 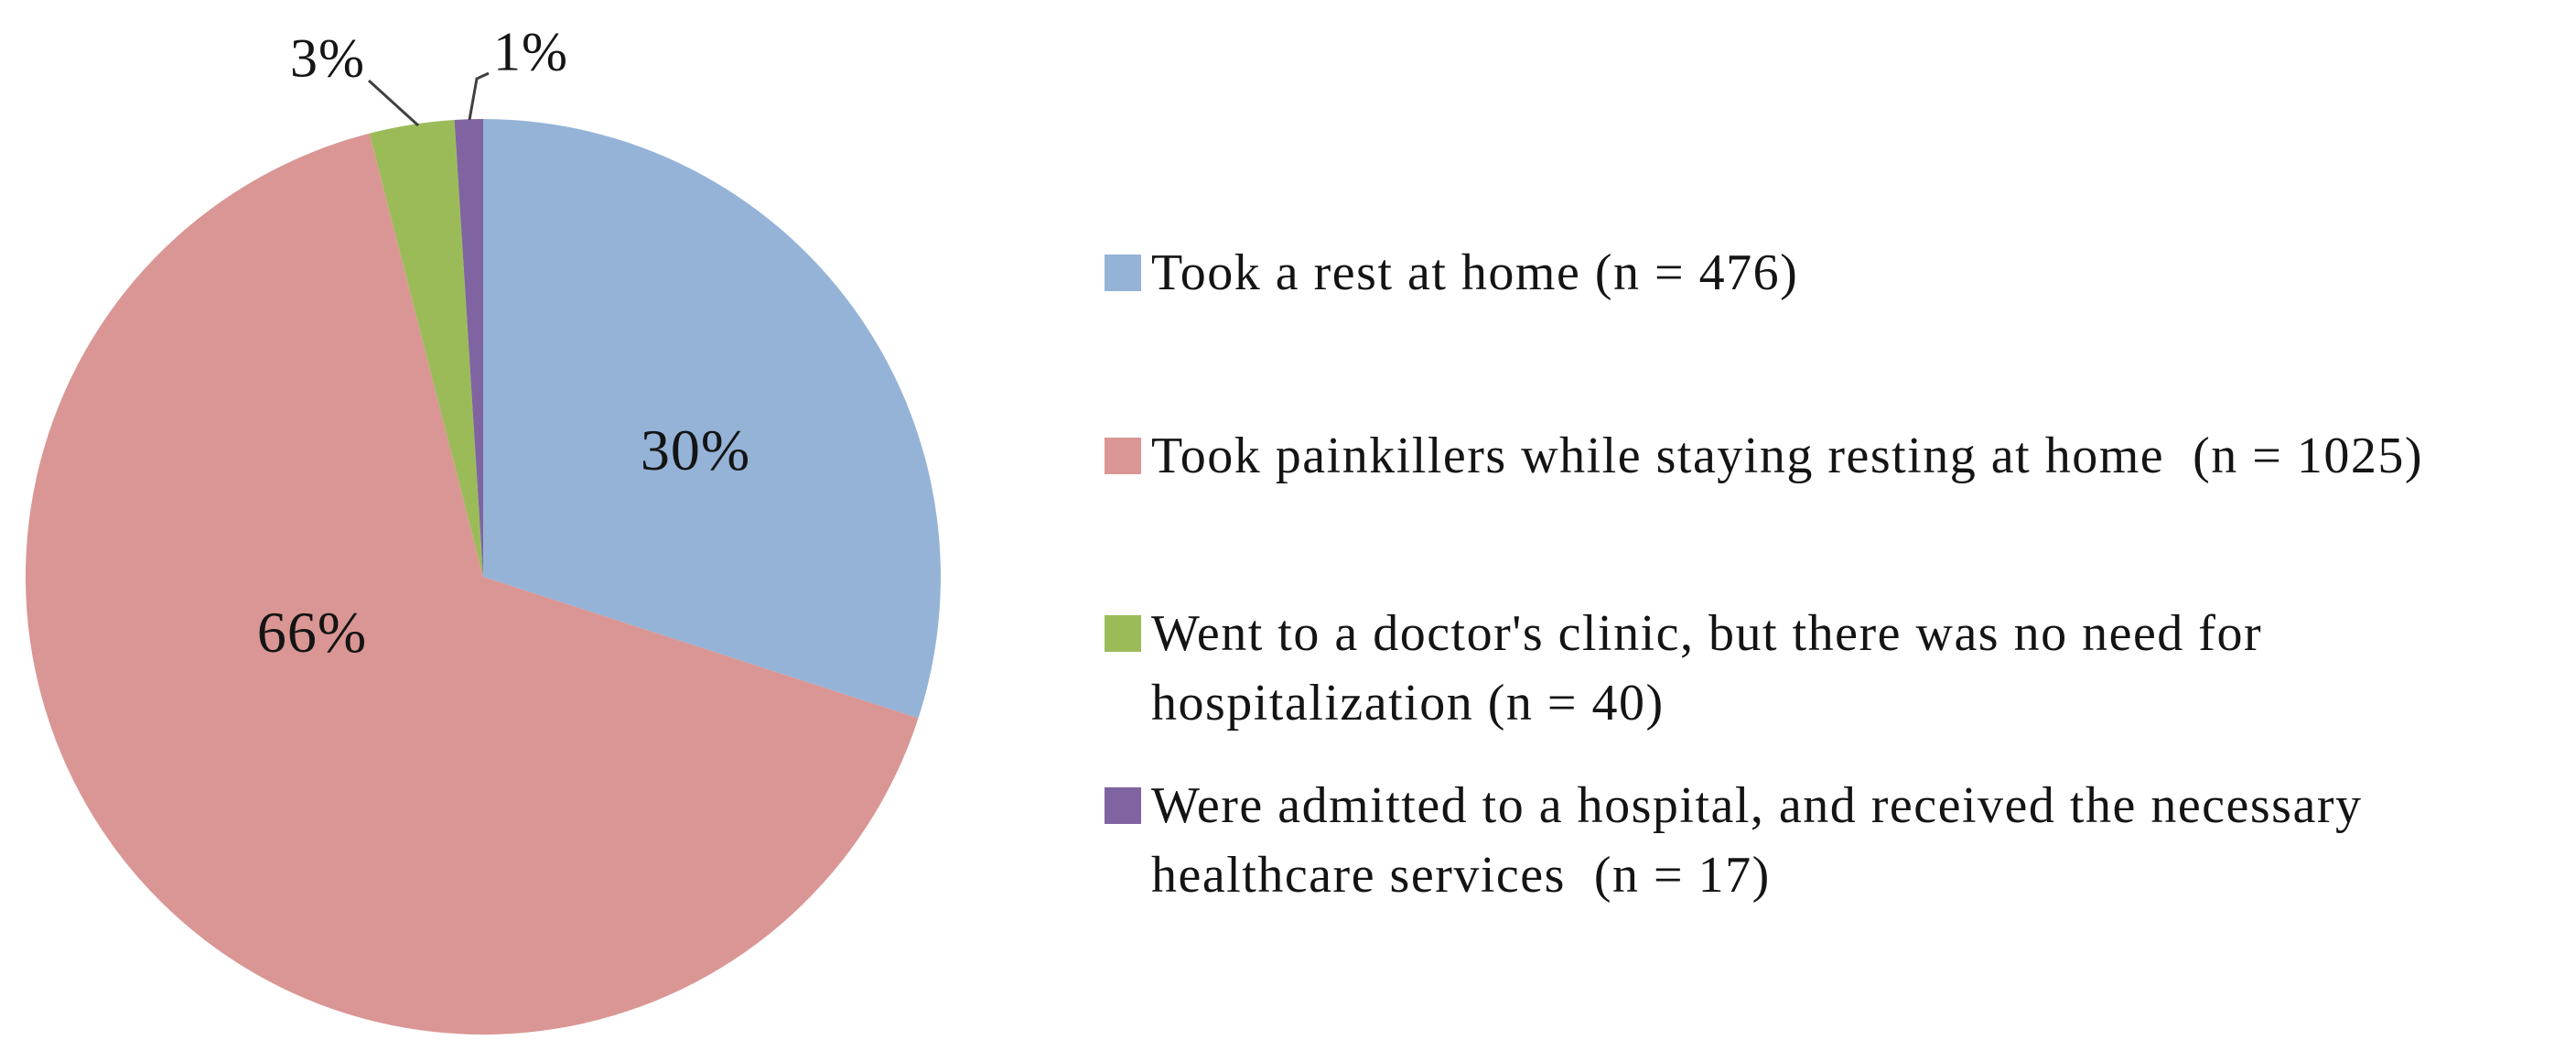 What do you see at coordinates (1475, 273) in the screenshot?
I see `legend-item-label: Took a rest at home (n = 476)` at bounding box center [1475, 273].